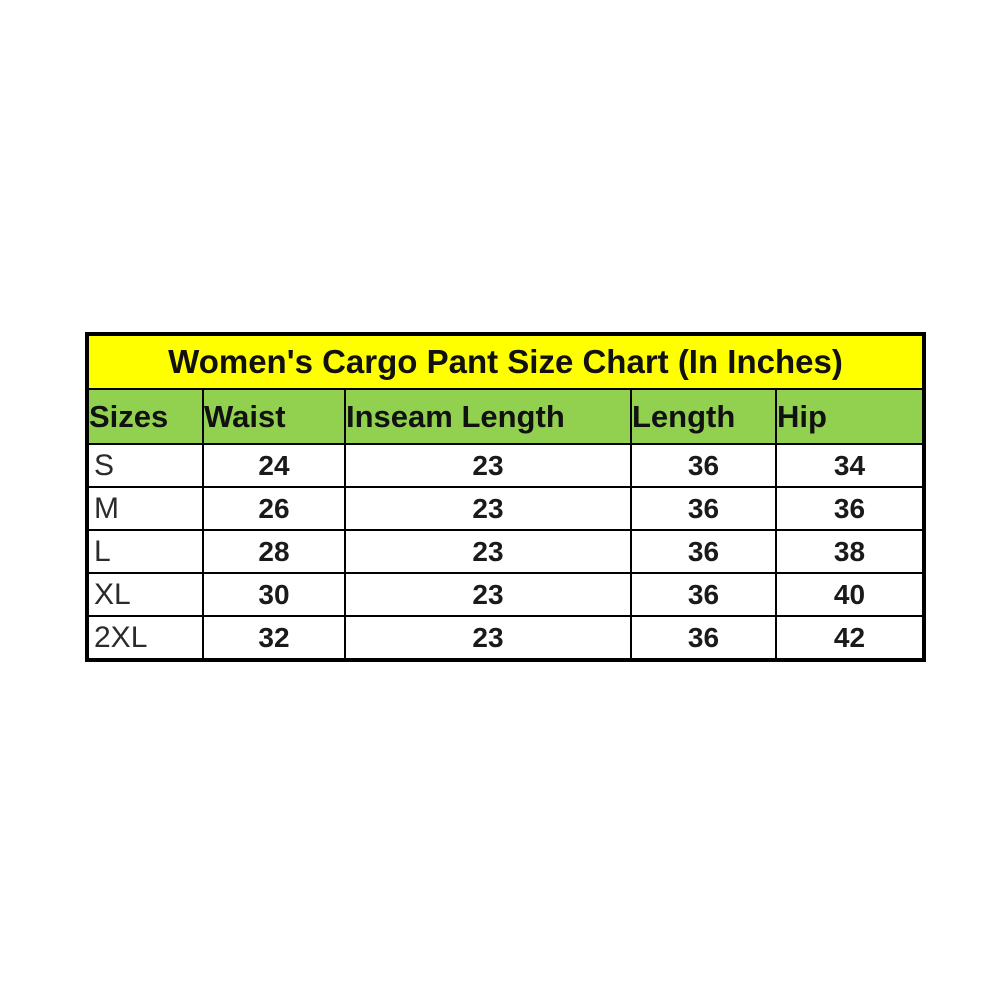 The height and width of the screenshot is (1000, 1000). What do you see at coordinates (850, 551) in the screenshot?
I see `hip-cell: 38` at bounding box center [850, 551].